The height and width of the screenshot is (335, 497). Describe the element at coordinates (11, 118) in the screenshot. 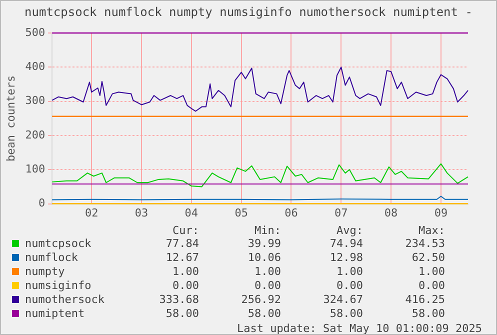

I see `y-axis-title: bean counters` at that location.